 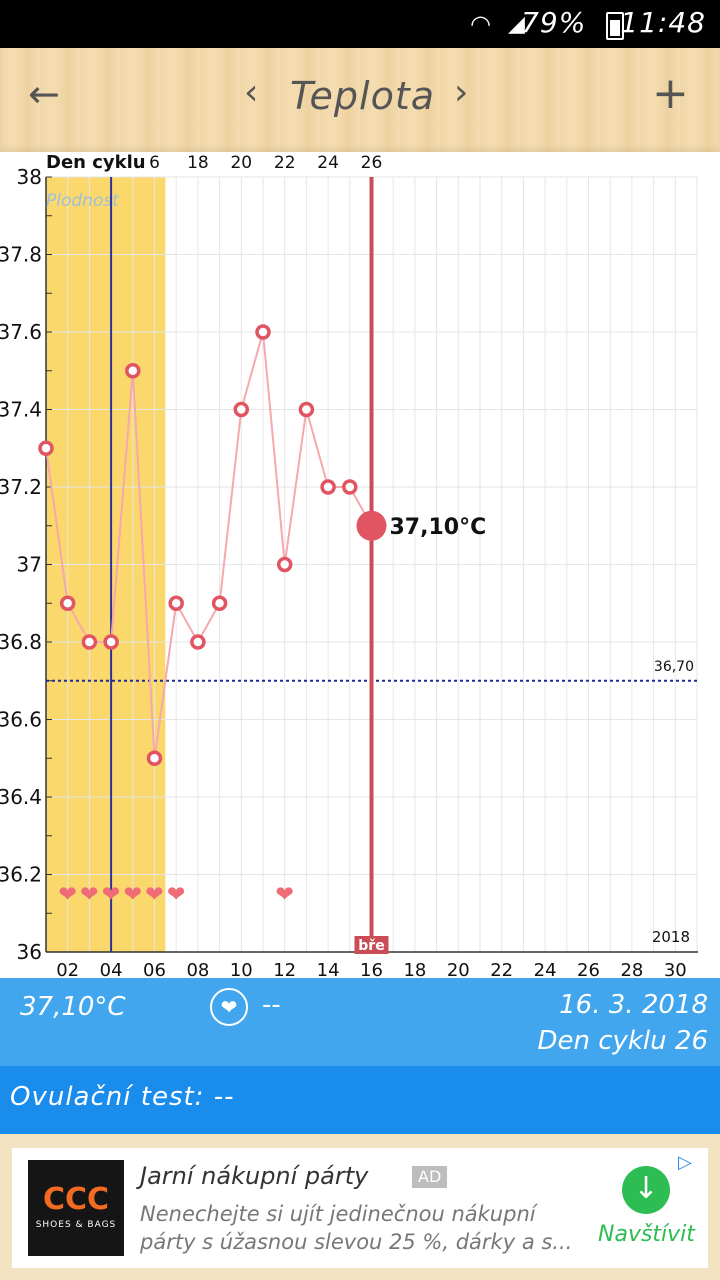 I want to click on top-tick-label: 24, so click(x=328, y=163).